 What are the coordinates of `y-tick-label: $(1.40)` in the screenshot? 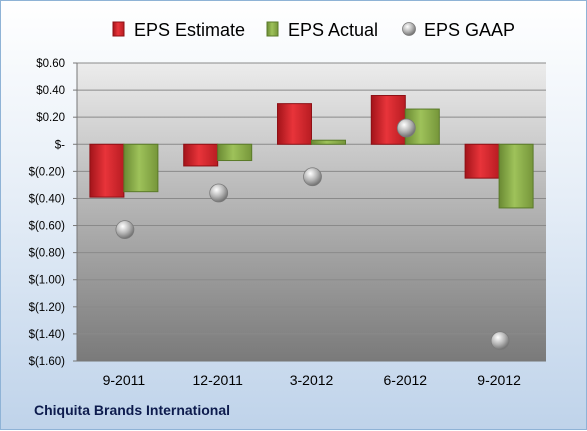 It's located at (47, 335).